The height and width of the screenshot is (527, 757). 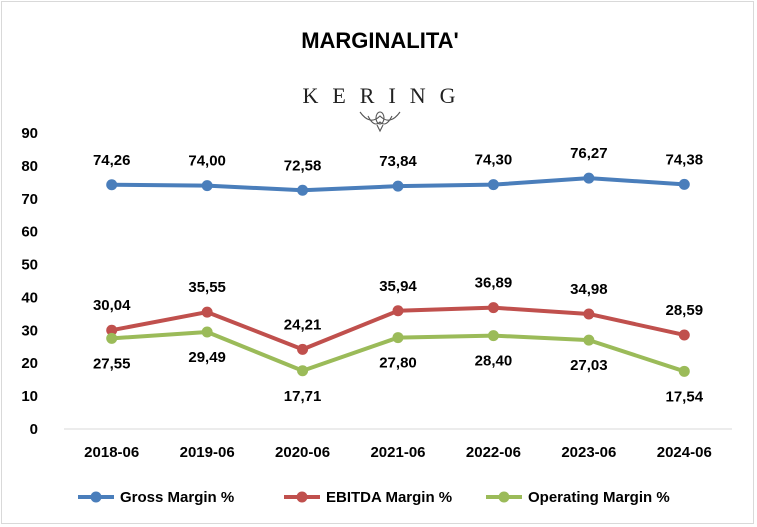 I want to click on series-ebitda-margin: 30,04 35,55 24,21 35,94 36,89 34,98 28,59, so click(x=398, y=315).